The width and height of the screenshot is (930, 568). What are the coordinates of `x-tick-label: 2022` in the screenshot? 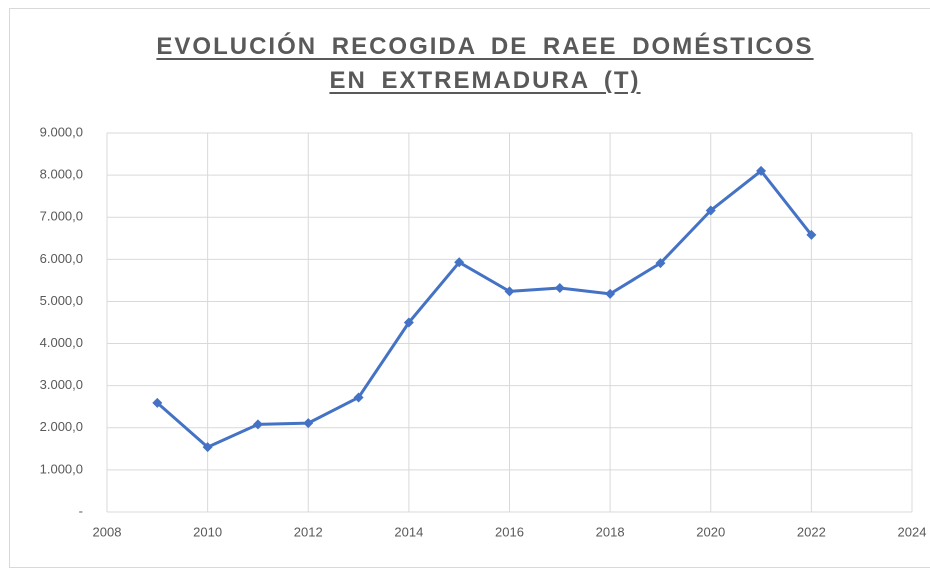 It's located at (811, 531).